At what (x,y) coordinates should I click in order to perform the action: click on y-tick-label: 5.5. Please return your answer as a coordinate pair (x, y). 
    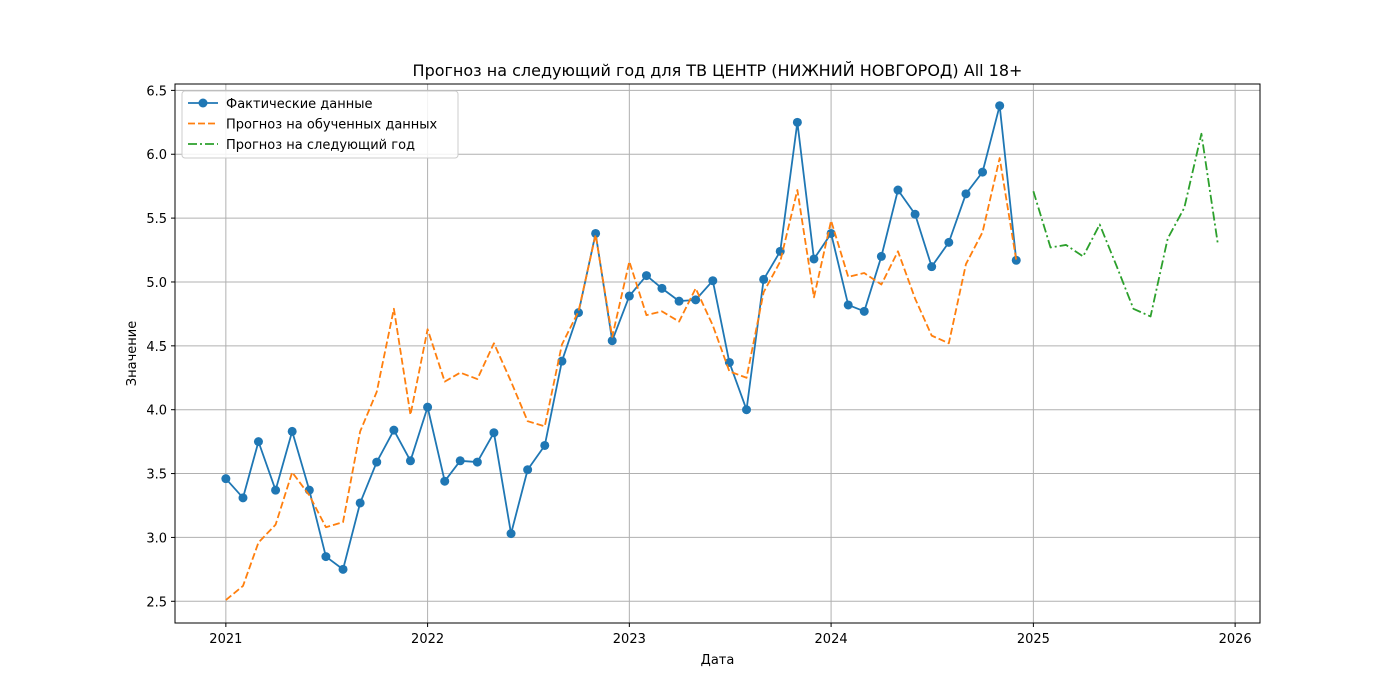
    Looking at the image, I should click on (156, 219).